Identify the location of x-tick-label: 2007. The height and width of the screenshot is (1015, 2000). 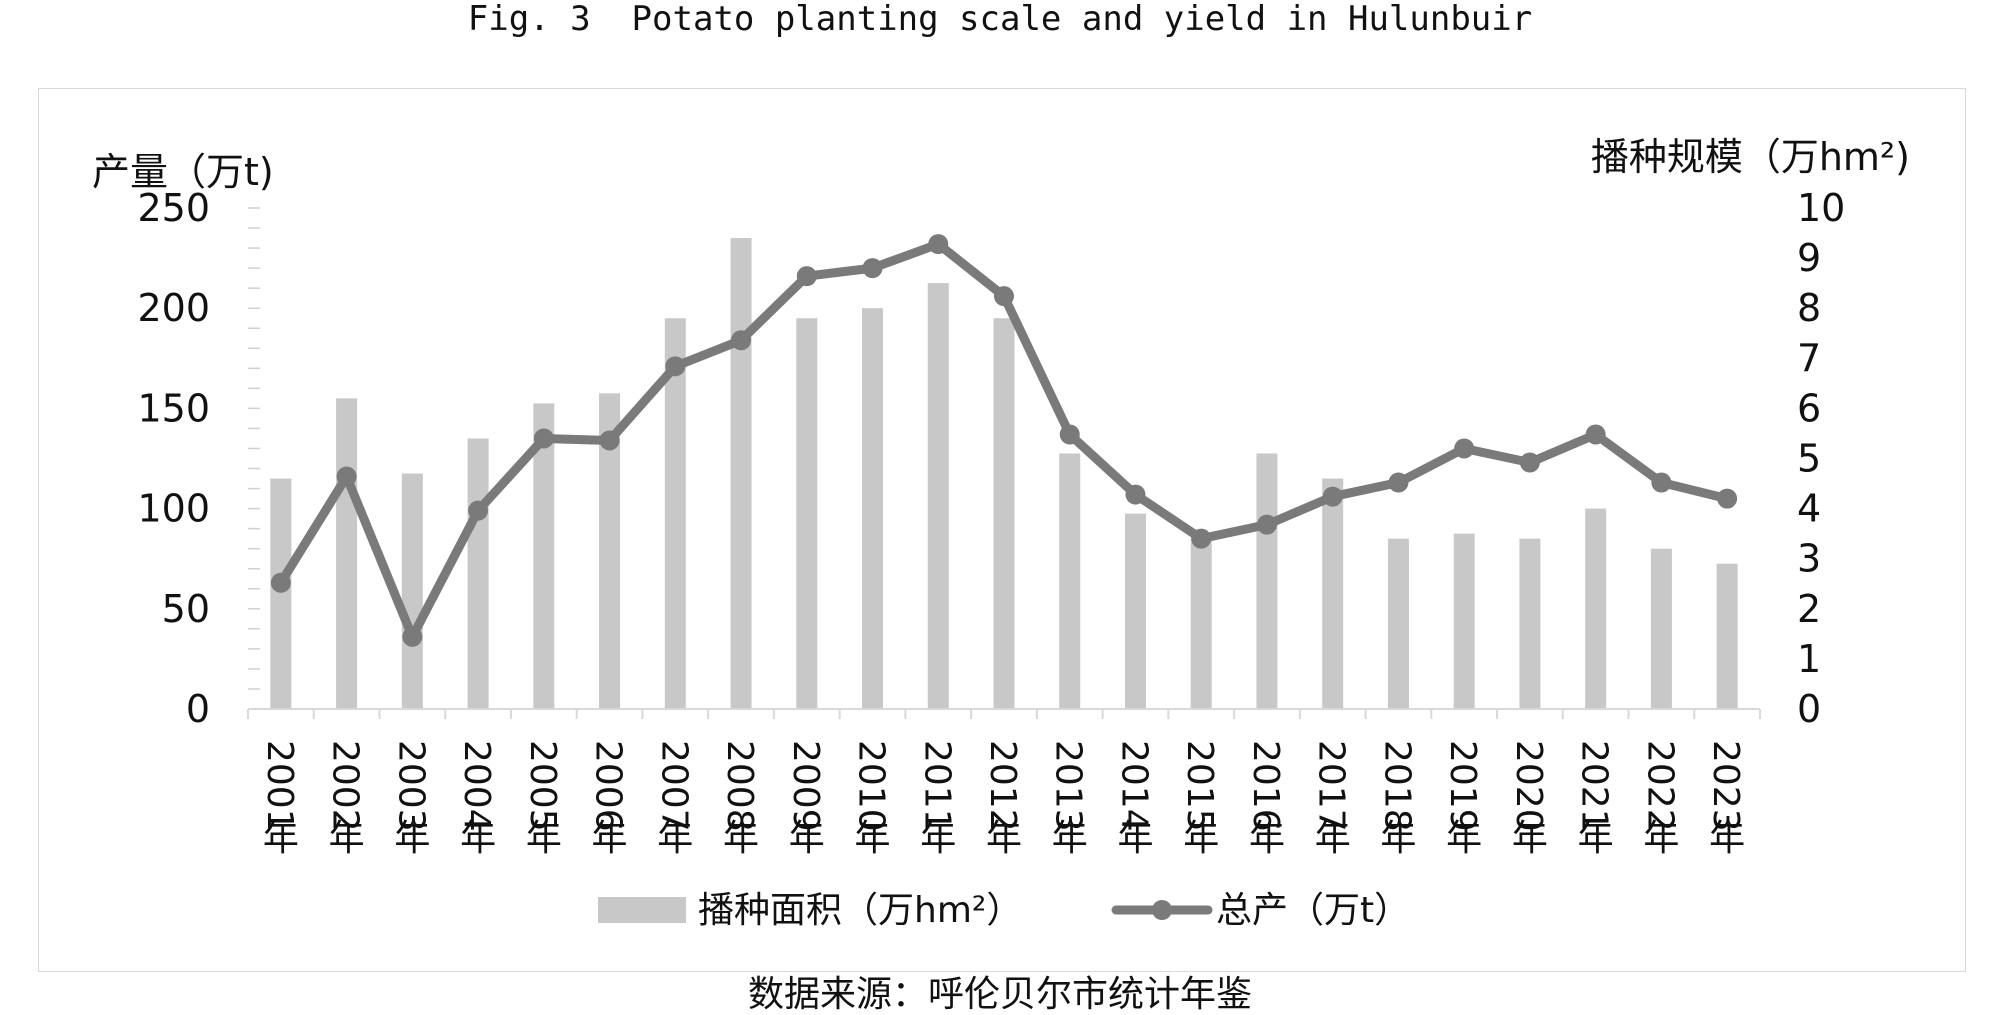
(673, 786).